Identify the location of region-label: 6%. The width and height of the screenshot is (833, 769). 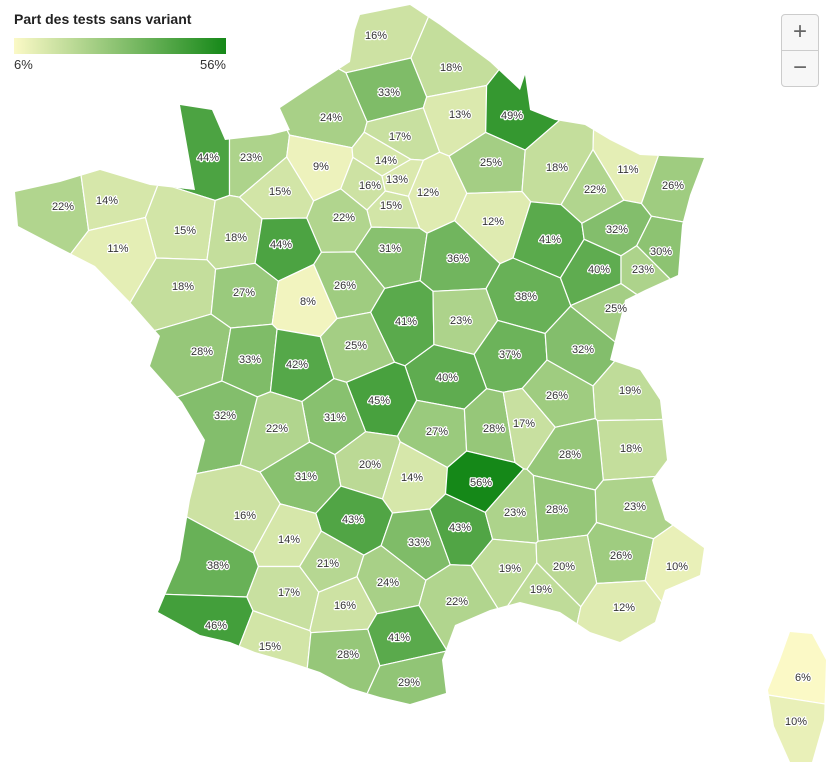
(803, 678).